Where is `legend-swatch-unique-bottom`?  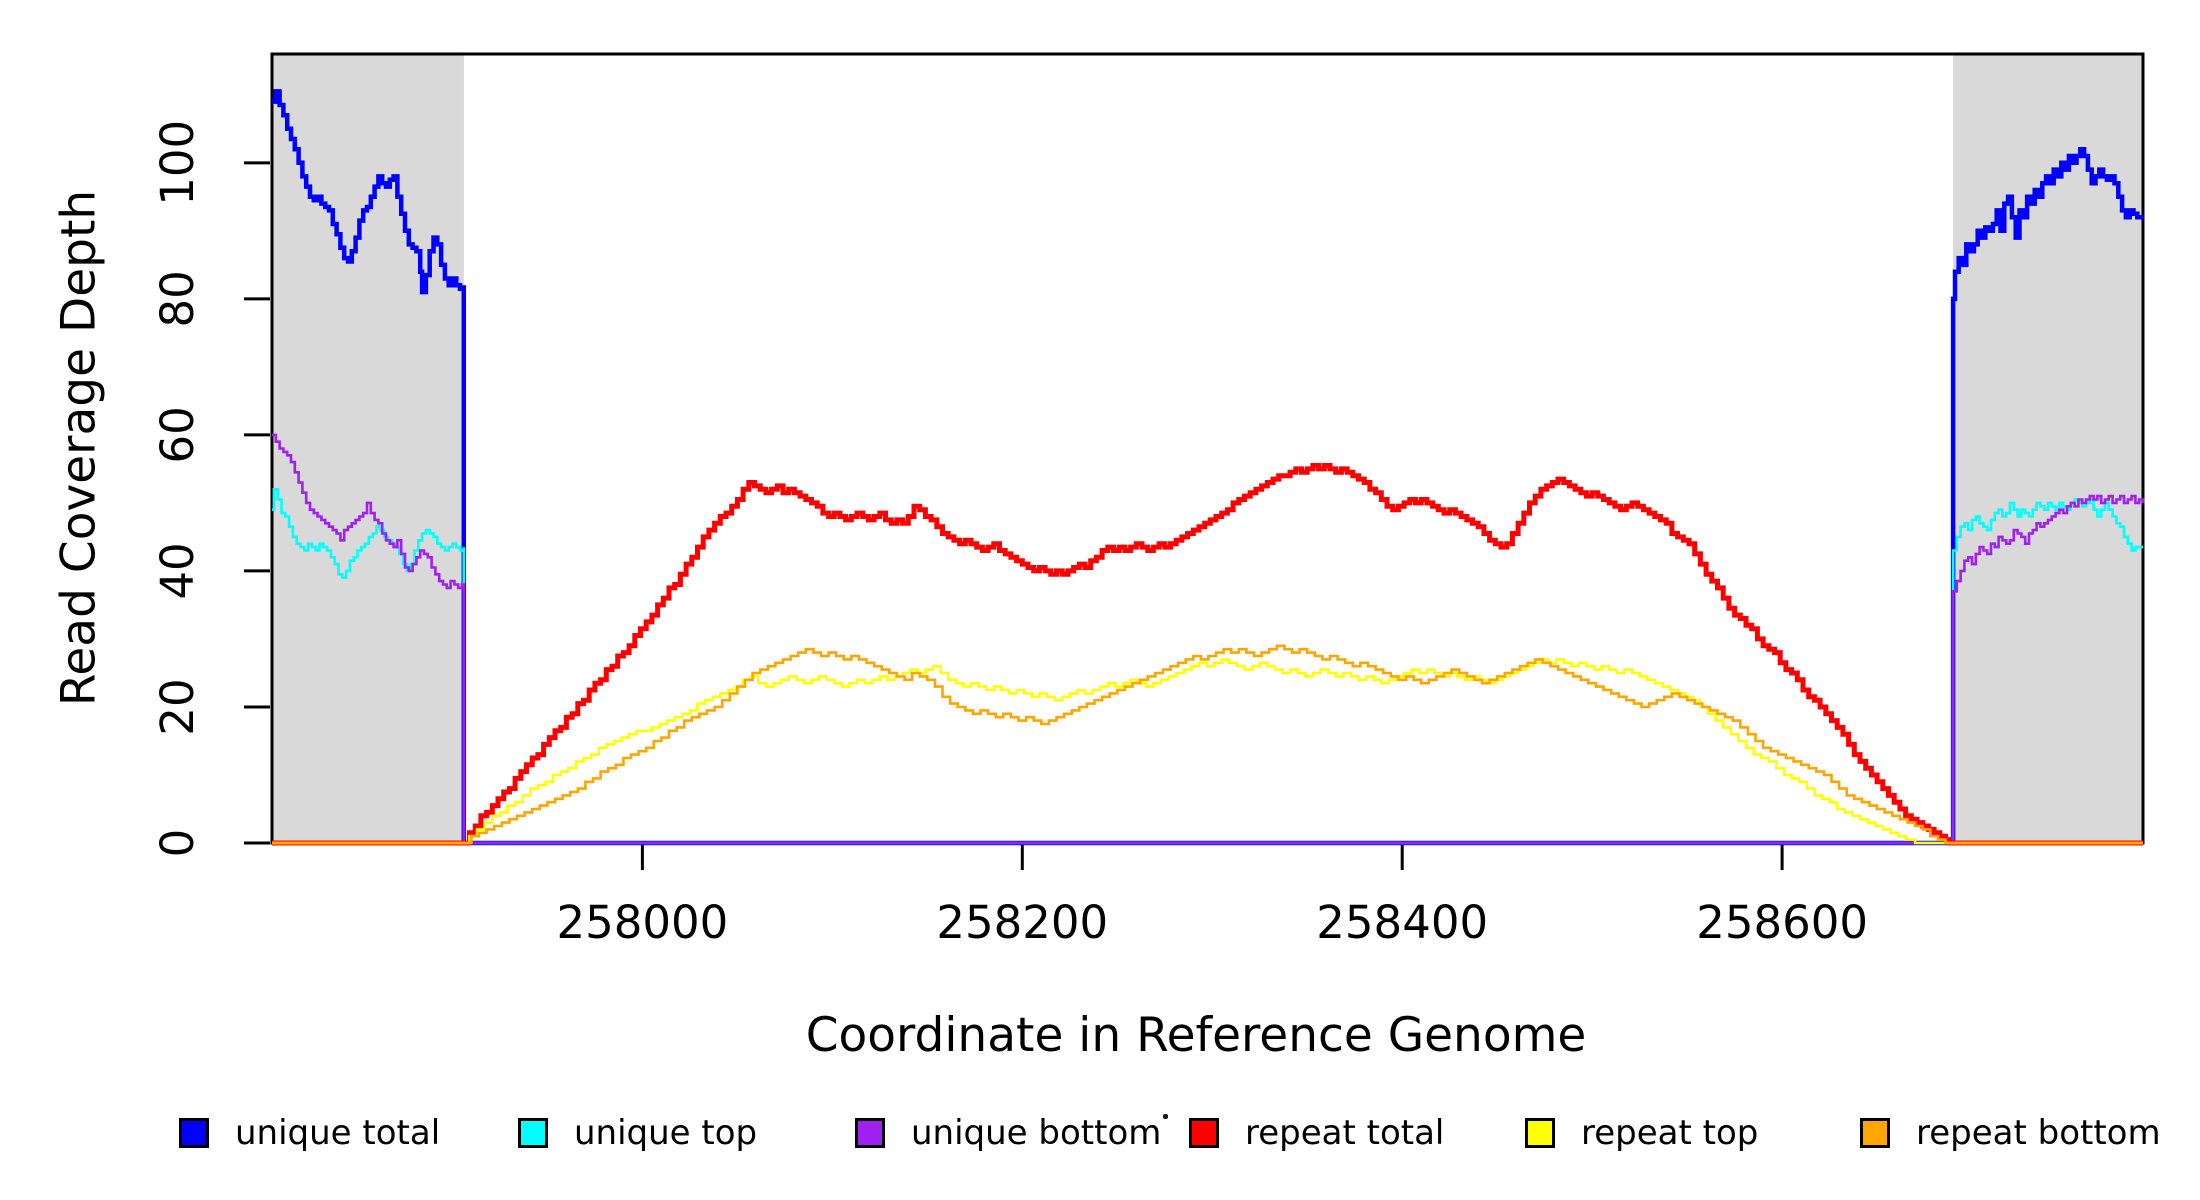 legend-swatch-unique-bottom is located at coordinates (870, 1133).